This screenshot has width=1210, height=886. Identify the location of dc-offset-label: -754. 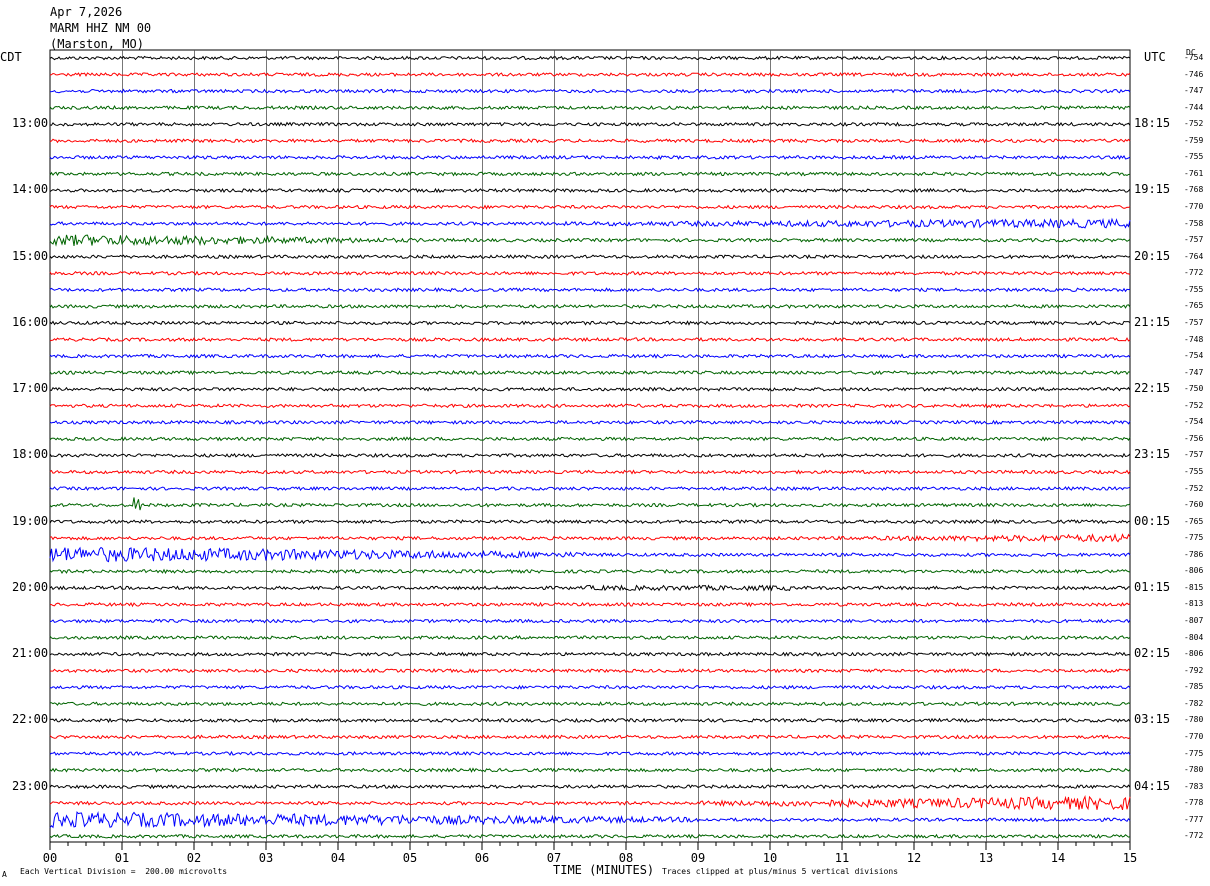
(1194, 356).